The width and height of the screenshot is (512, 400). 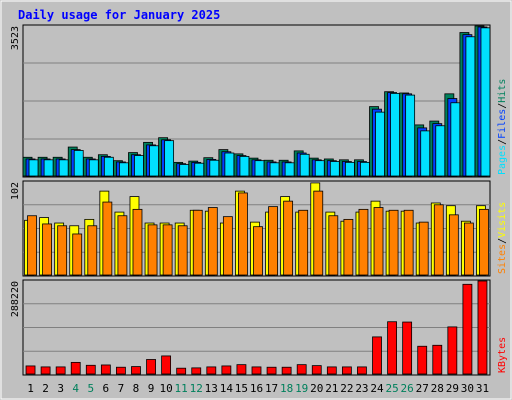 I want to click on x-tick-label-5: 5, so click(x=90, y=388).